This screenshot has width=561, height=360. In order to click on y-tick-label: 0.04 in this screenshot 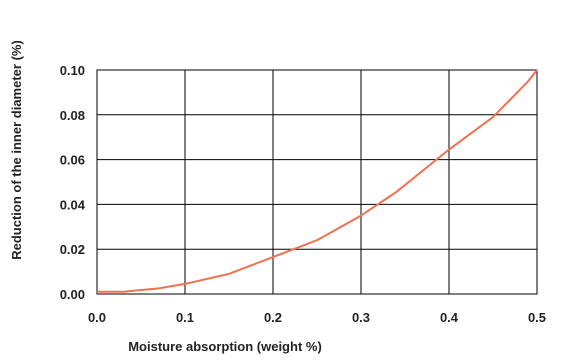, I will do `click(73, 204)`.